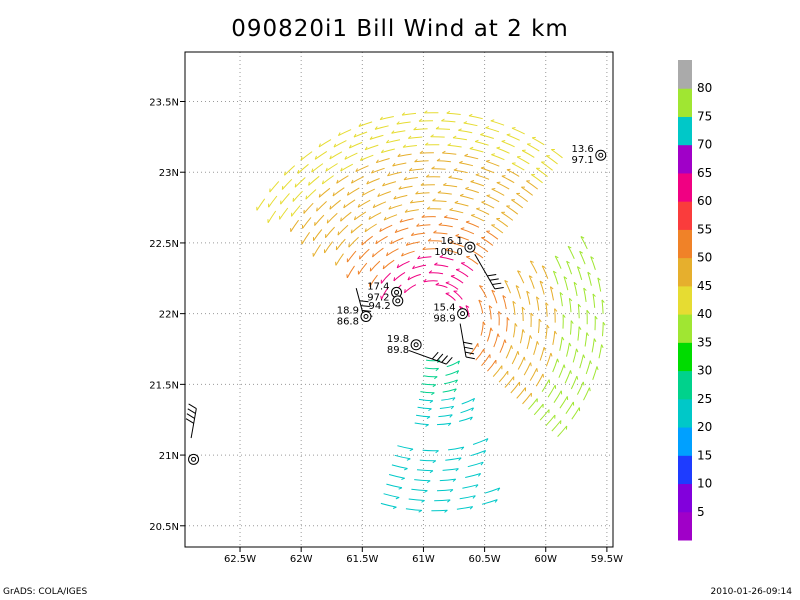 This screenshot has height=600, width=800. What do you see at coordinates (607, 559) in the screenshot?
I see `lon-tick-label: 59.5W` at bounding box center [607, 559].